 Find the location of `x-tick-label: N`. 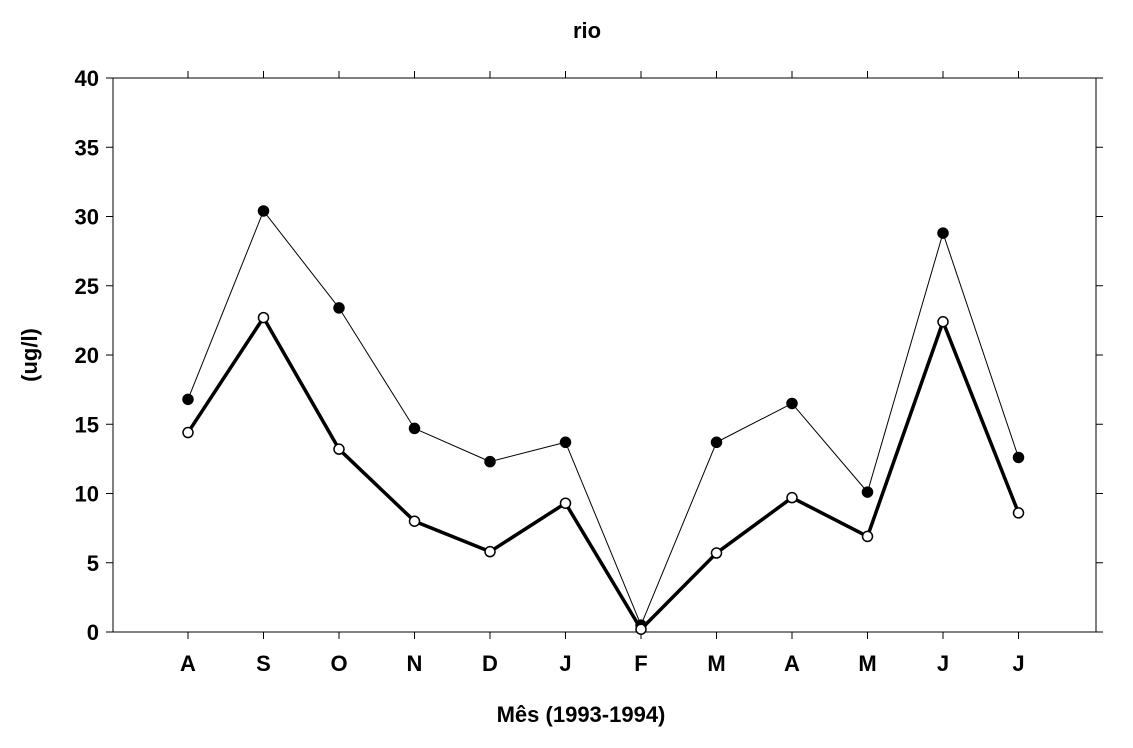

x-tick-label: N is located at coordinates (415, 663).